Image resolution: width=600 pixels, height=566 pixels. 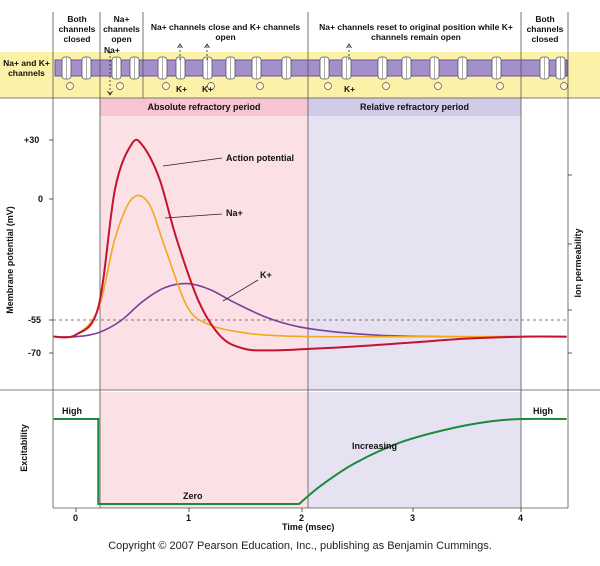 What do you see at coordinates (543, 411) in the screenshot?
I see `excitability-high-right: High` at bounding box center [543, 411].